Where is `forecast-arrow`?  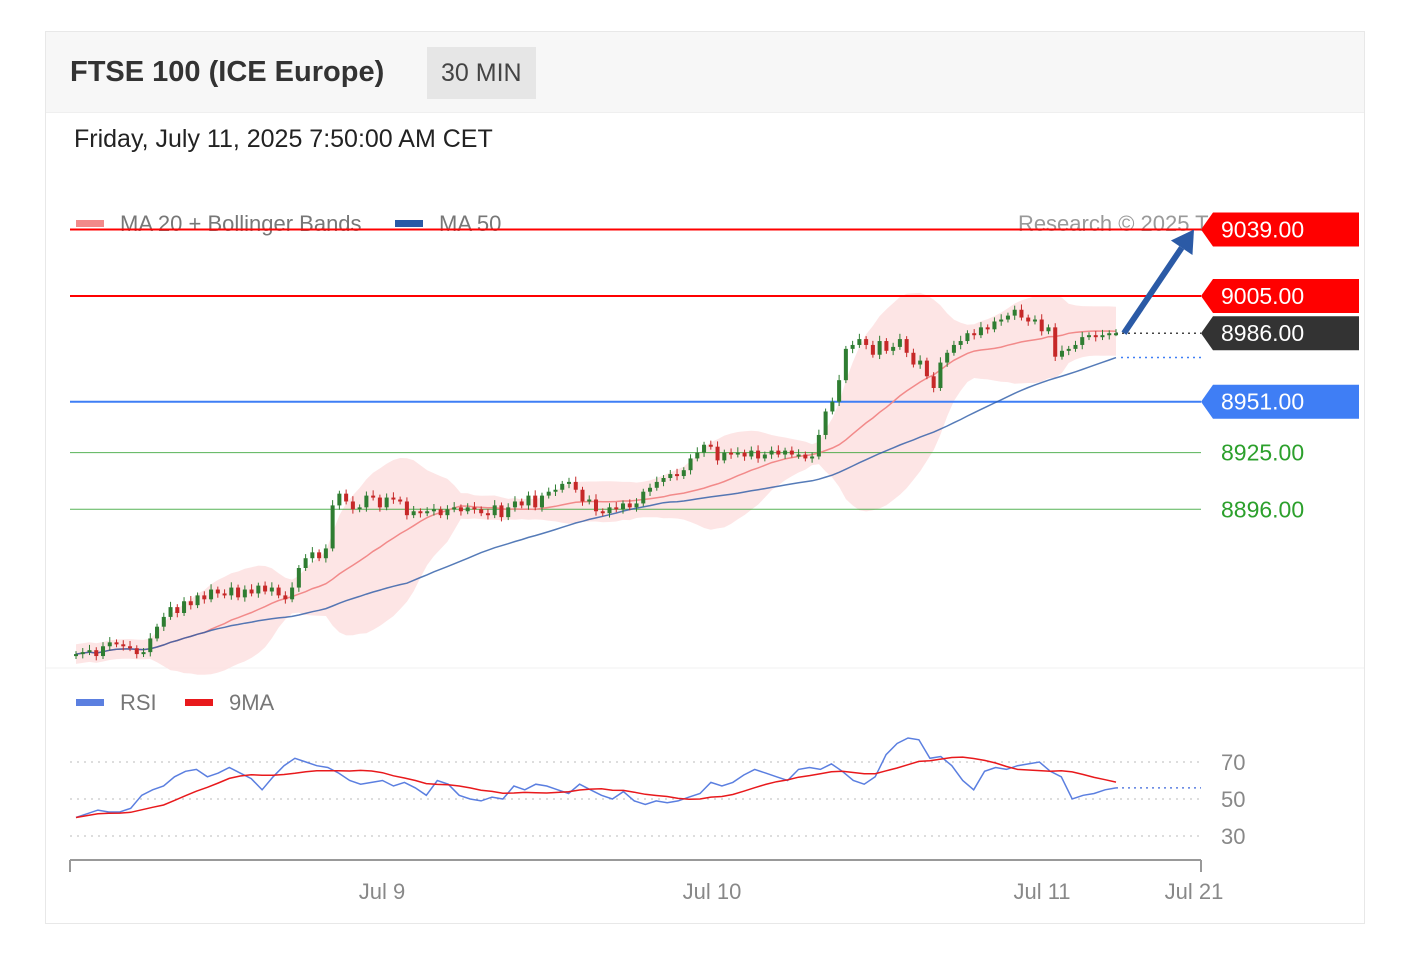
forecast-arrow is located at coordinates (1157, 282).